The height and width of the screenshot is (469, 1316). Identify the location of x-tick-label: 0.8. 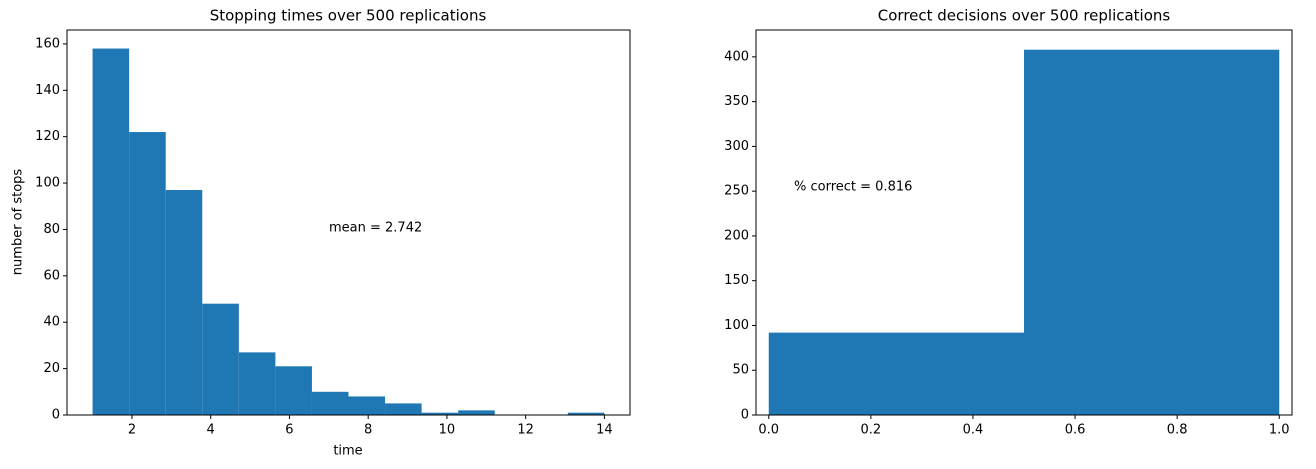
(1177, 430).